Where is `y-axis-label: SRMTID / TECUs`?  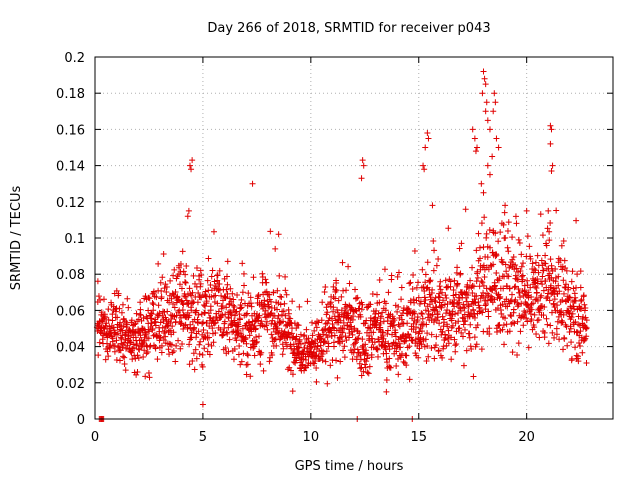 y-axis-label: SRMTID / TECUs is located at coordinates (16, 238).